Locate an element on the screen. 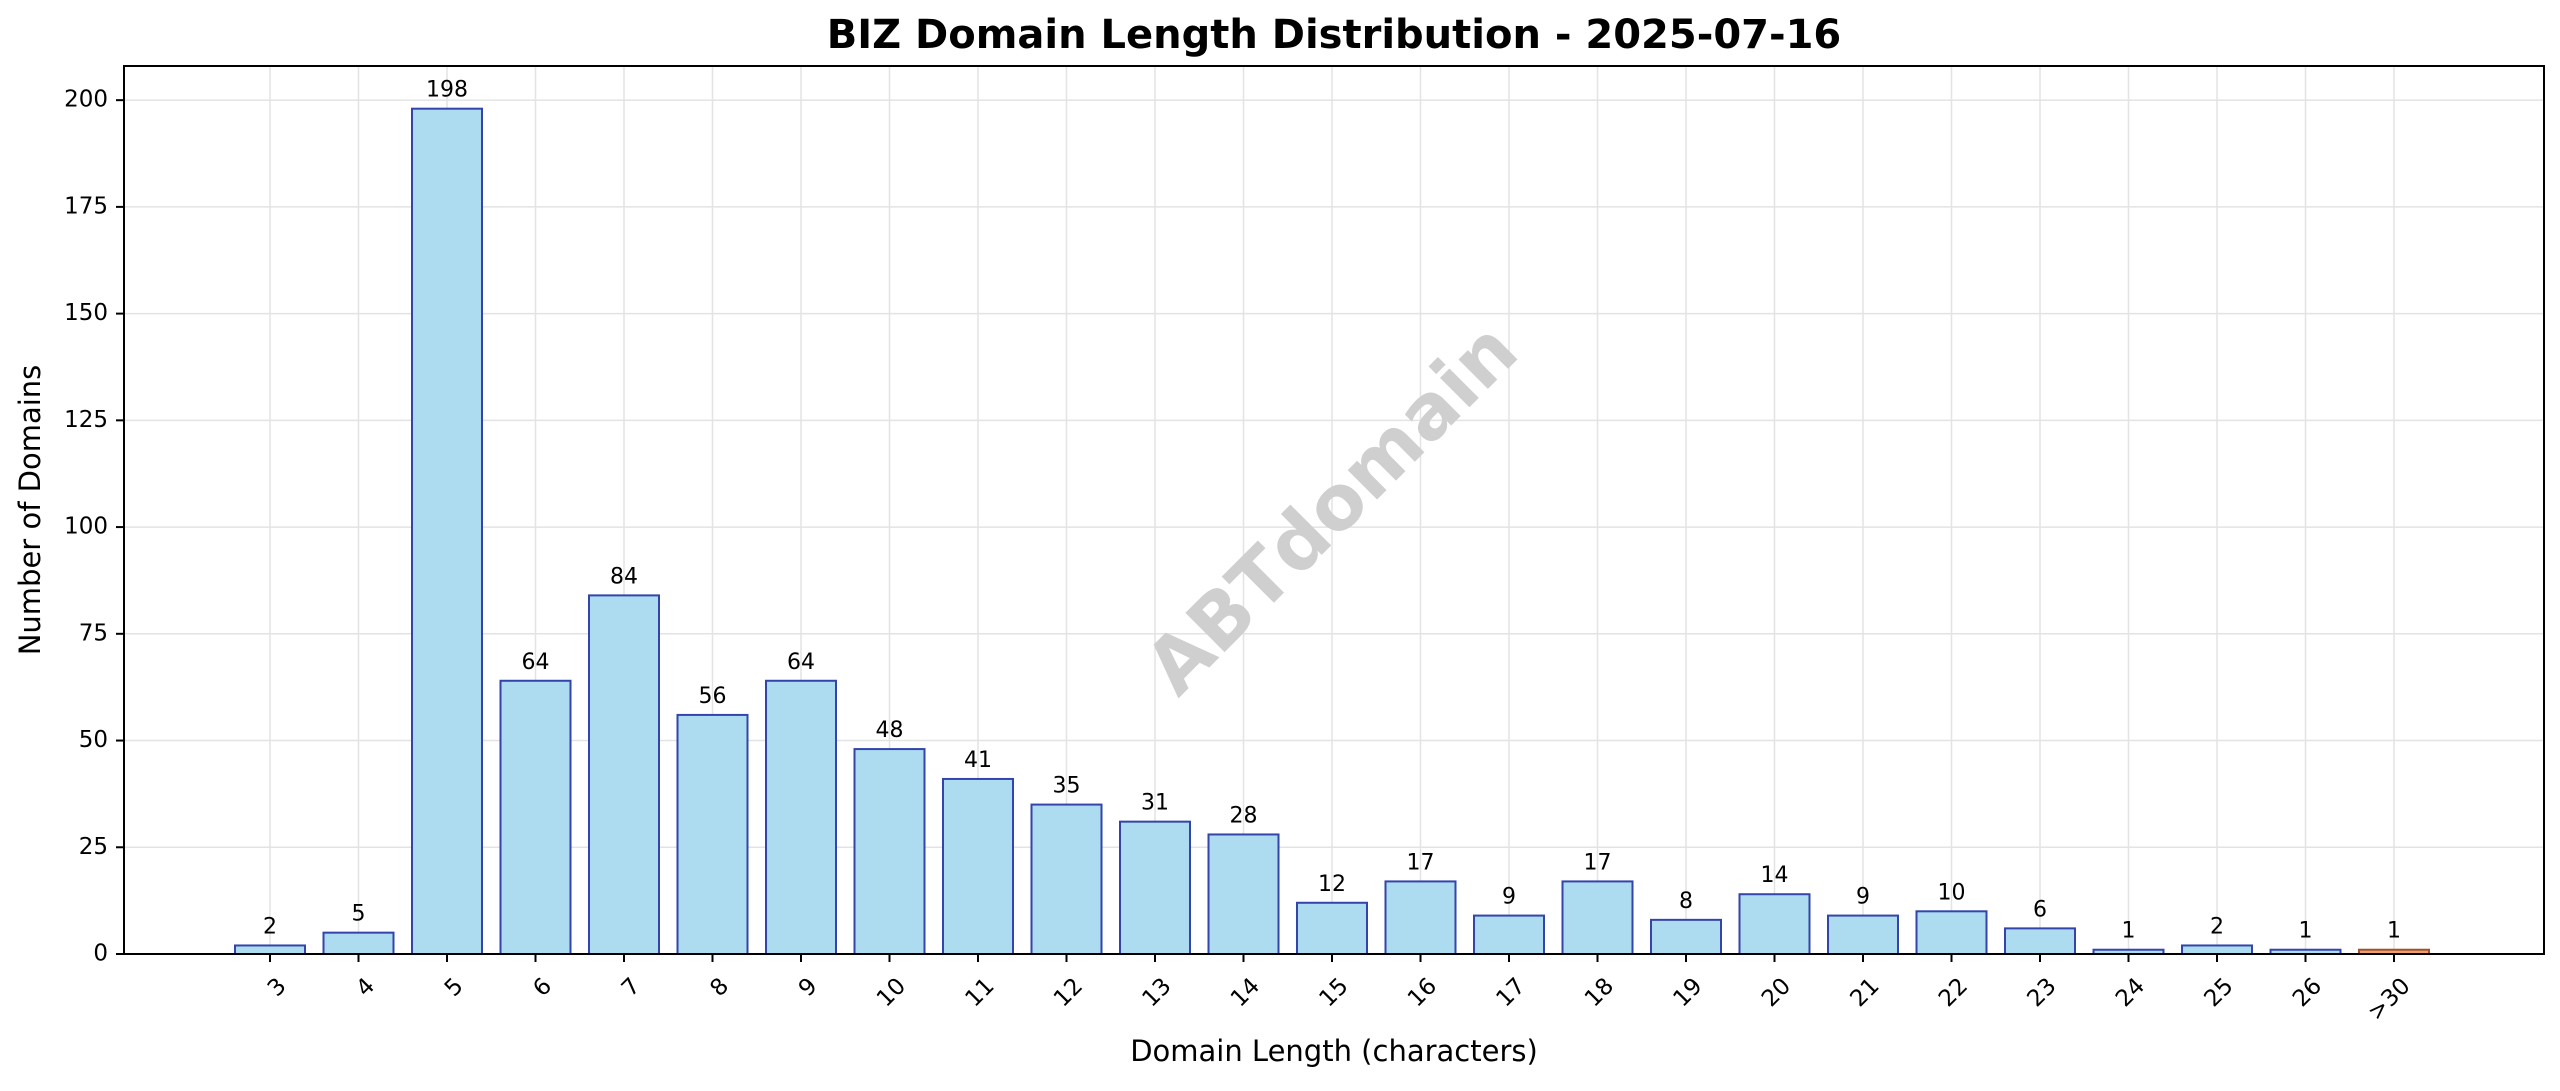  bar-value-label: 6 is located at coordinates (2040, 909).